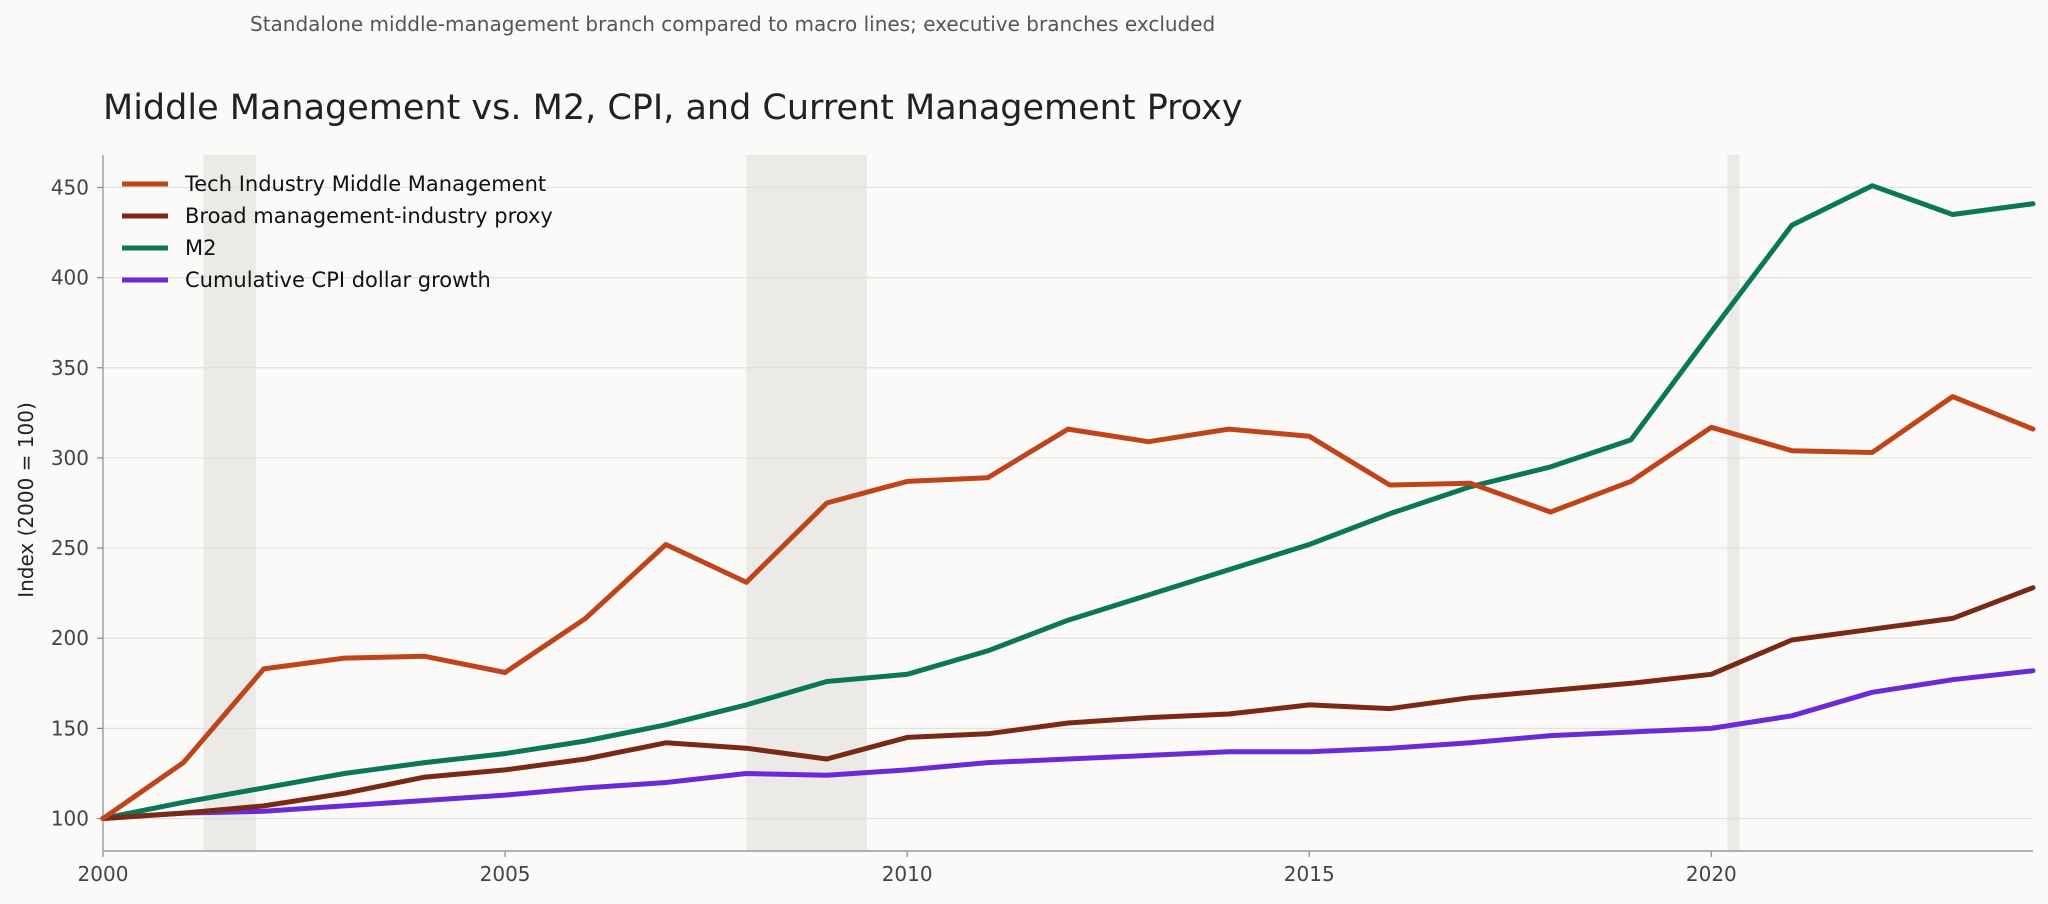 The image size is (2048, 904). I want to click on y-tick-label-100: 100, so click(70, 819).